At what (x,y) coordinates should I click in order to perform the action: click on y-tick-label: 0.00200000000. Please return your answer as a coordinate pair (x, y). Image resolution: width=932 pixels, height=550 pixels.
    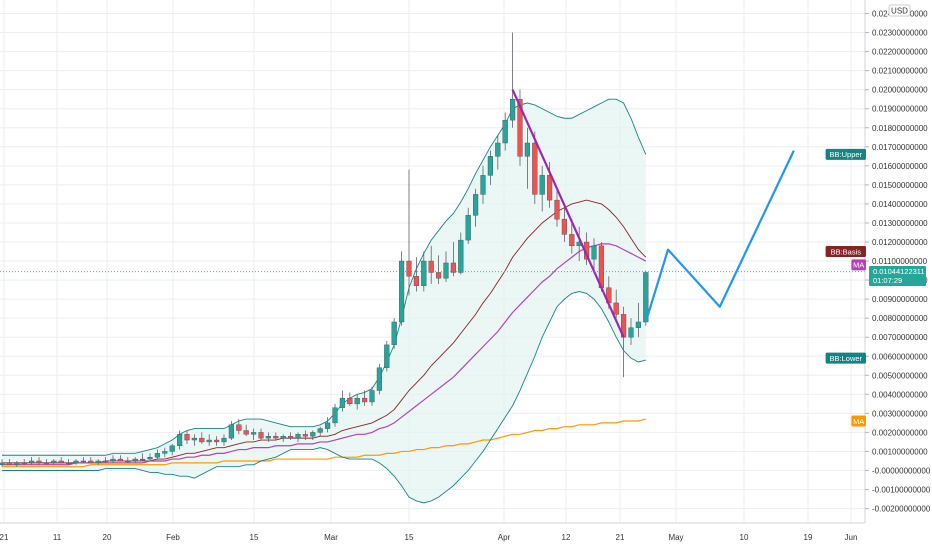
    Looking at the image, I should click on (900, 432).